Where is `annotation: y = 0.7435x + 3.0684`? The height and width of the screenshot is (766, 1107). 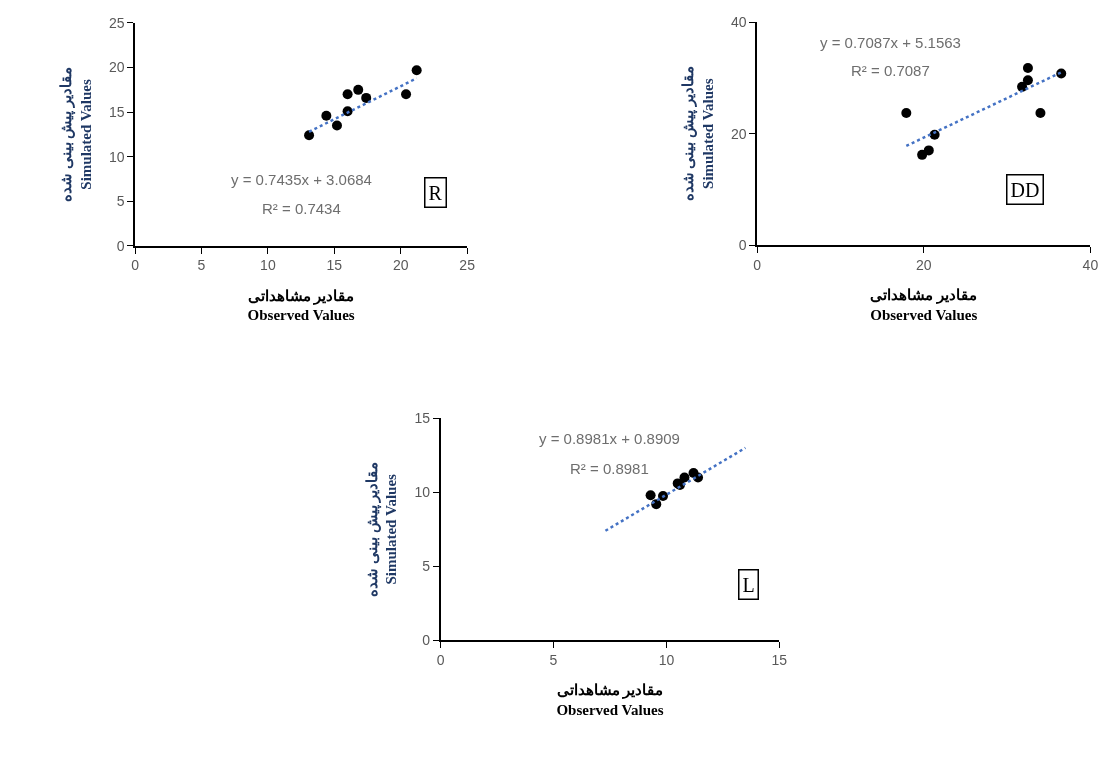
annotation: y = 0.7435x + 3.0684 is located at coordinates (301, 179).